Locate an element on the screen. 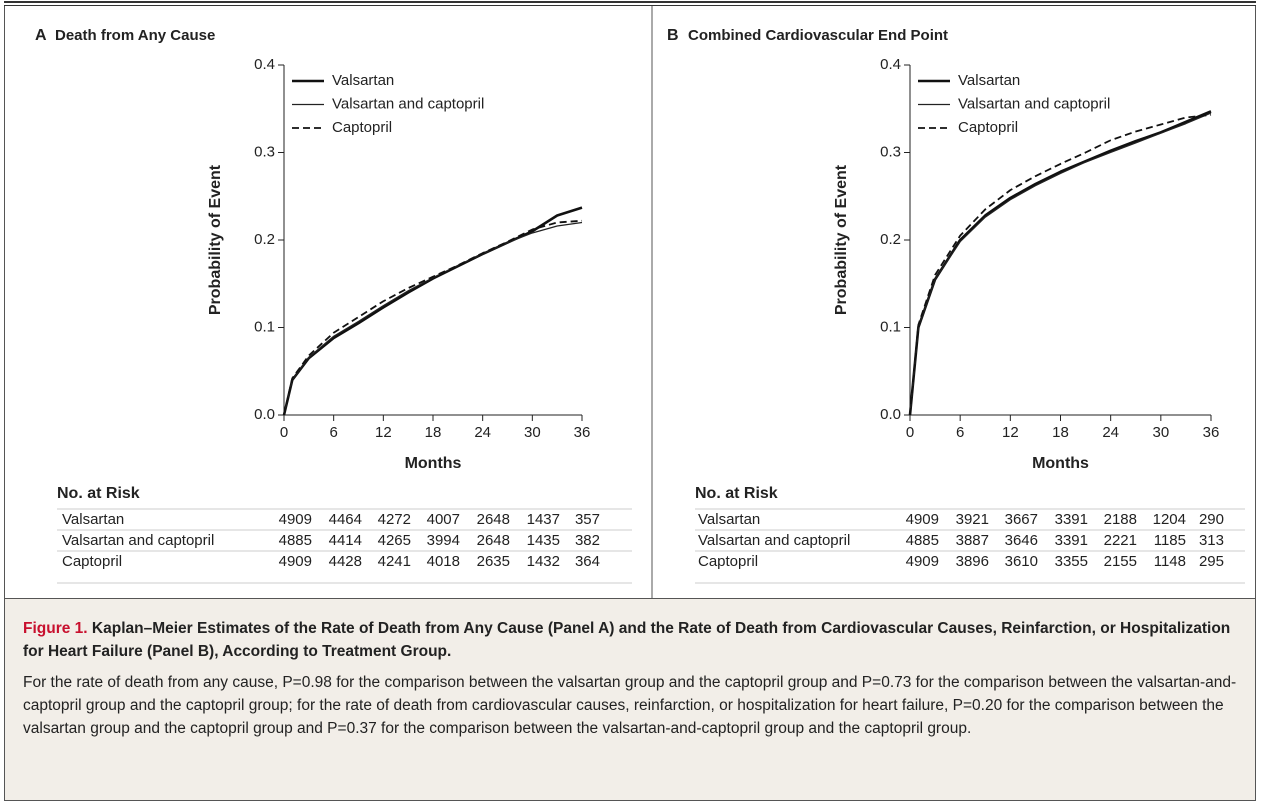 Image resolution: width=1261 pixels, height=807 pixels. panel-title: Death from Any Cause is located at coordinates (135, 35).